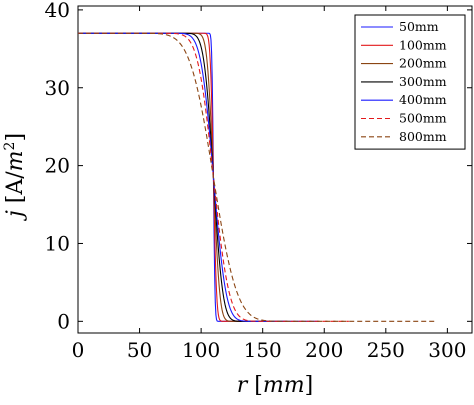 Image resolution: width=474 pixels, height=405 pixels. I want to click on y-axis-label: j [A/m2], so click(15, 177).